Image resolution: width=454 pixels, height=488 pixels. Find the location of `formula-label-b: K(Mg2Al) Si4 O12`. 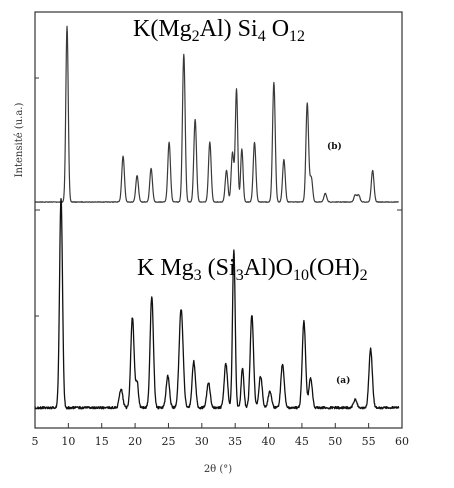

formula-label-b: K(Mg2Al) Si4 O12 is located at coordinates (219, 30).